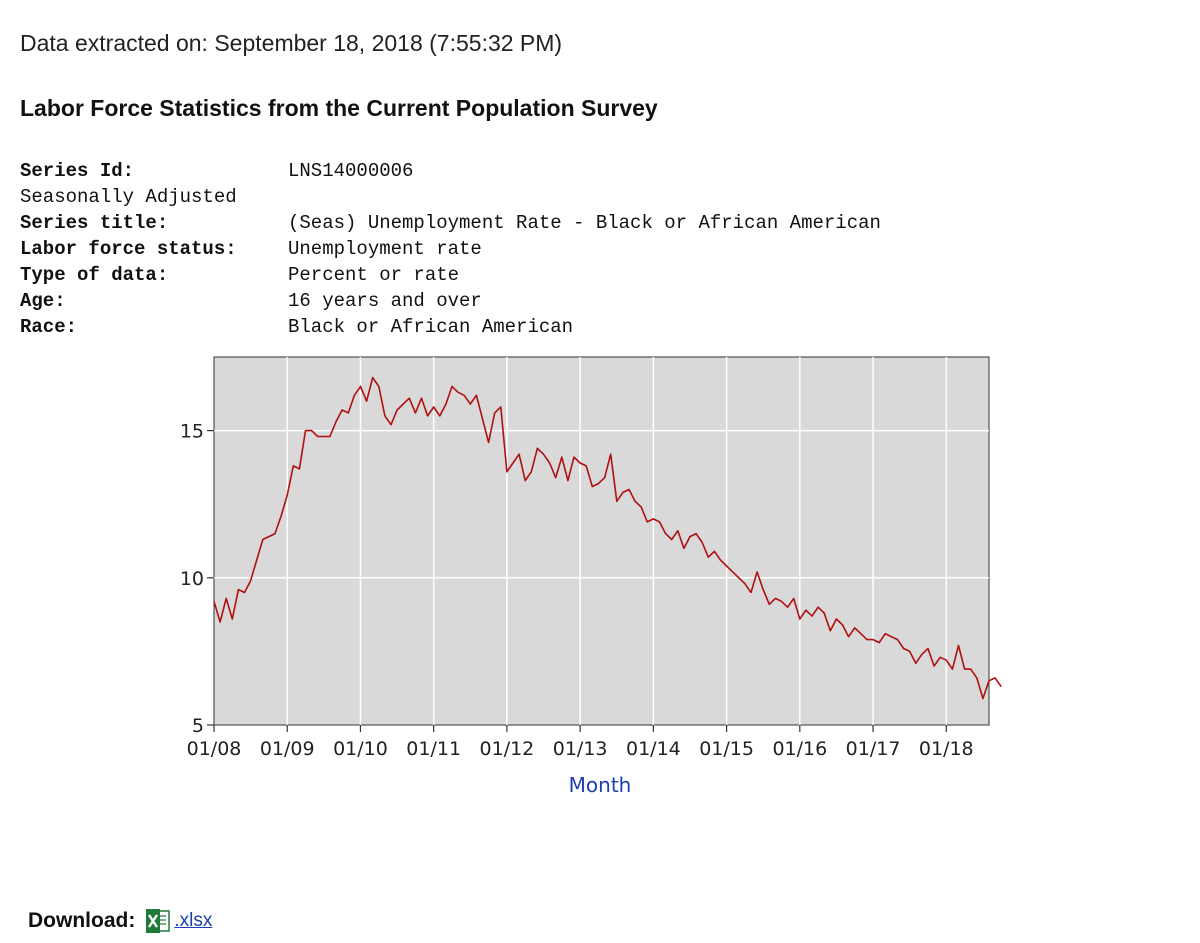 Image resolution: width=1200 pixels, height=943 pixels. Describe the element at coordinates (873, 749) in the screenshot. I see `x-tick-label: 01/17` at that location.